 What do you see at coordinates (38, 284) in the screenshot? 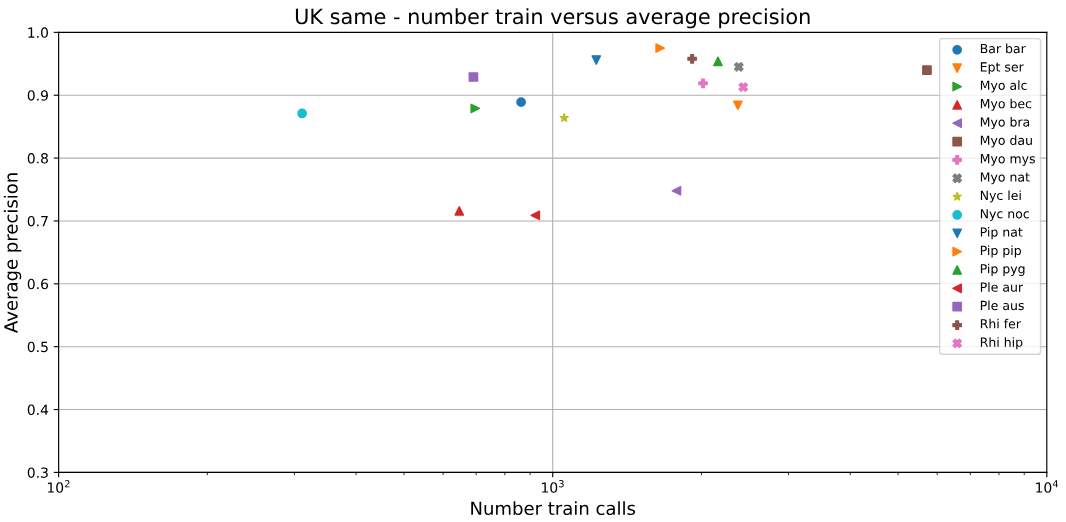
I see `y-tick-label: 0.6` at bounding box center [38, 284].